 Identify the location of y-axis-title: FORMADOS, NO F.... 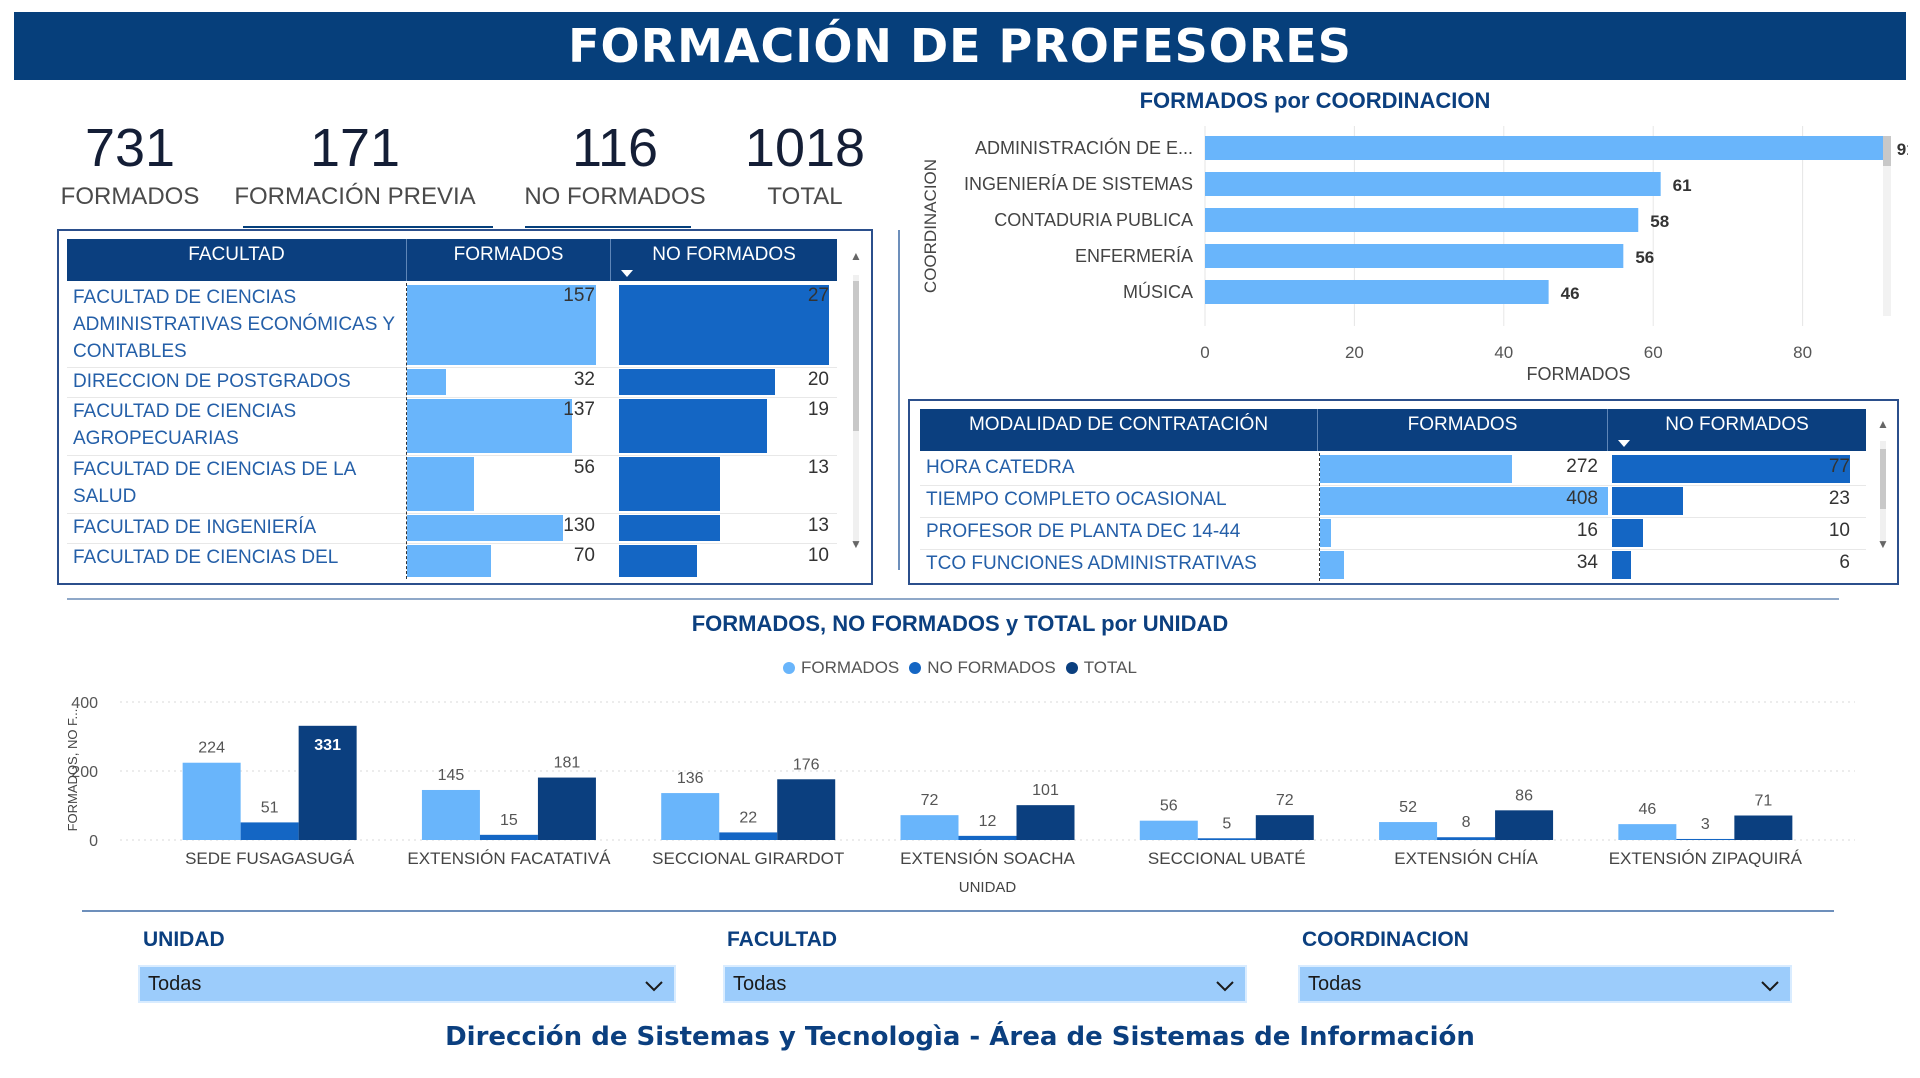
(72, 770).